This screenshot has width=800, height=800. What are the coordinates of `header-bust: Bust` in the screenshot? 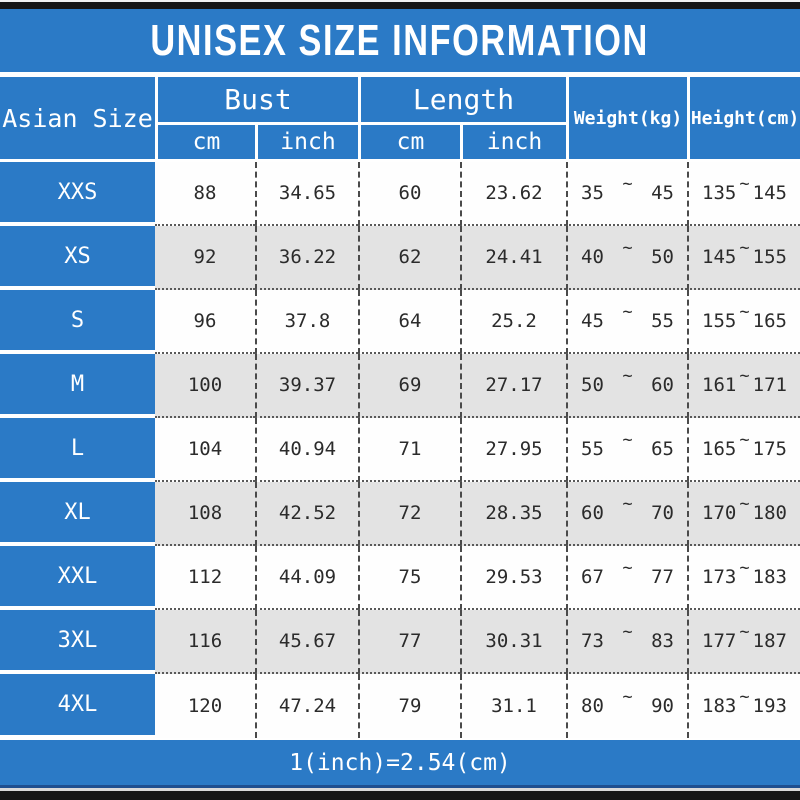 It's located at (256, 99).